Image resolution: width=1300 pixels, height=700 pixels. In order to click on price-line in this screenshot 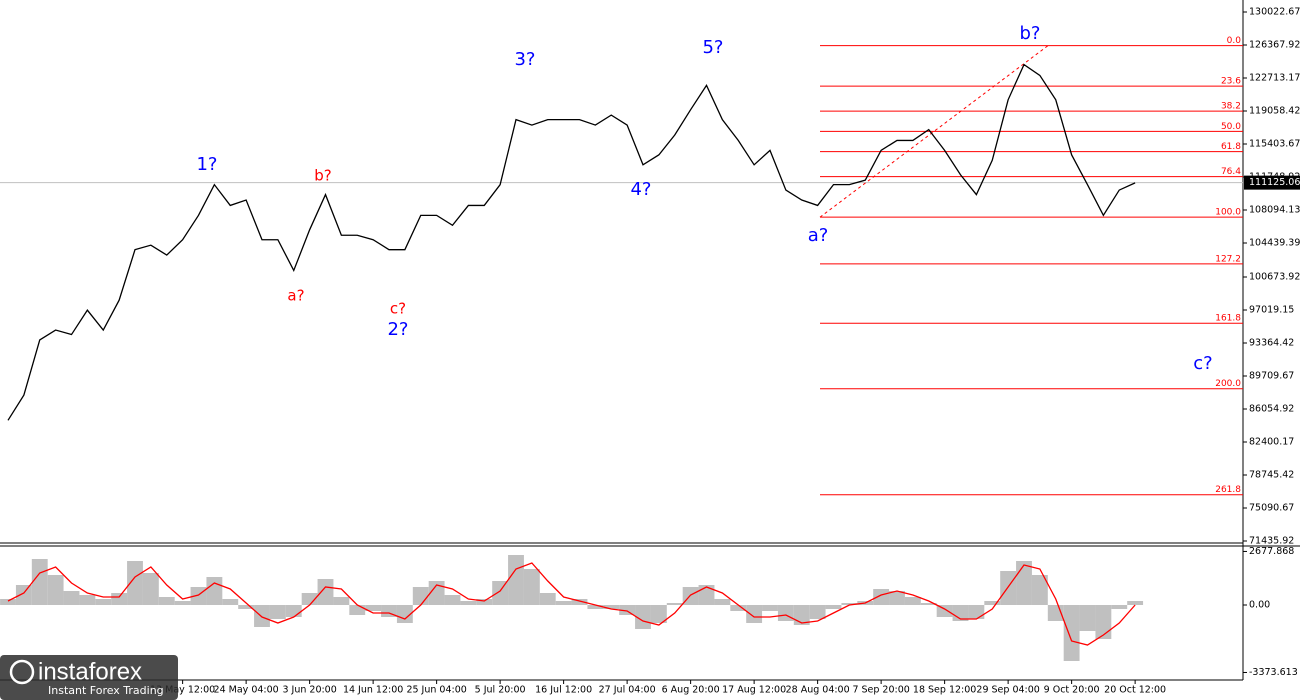, I will do `click(571, 604)`.